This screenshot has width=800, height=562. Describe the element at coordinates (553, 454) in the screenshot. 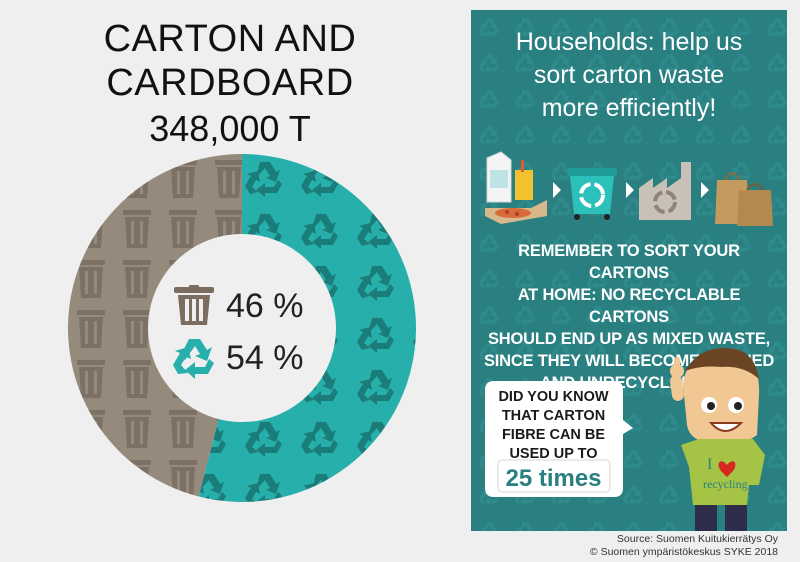

I see `bubble-line: USED UP TO` at that location.